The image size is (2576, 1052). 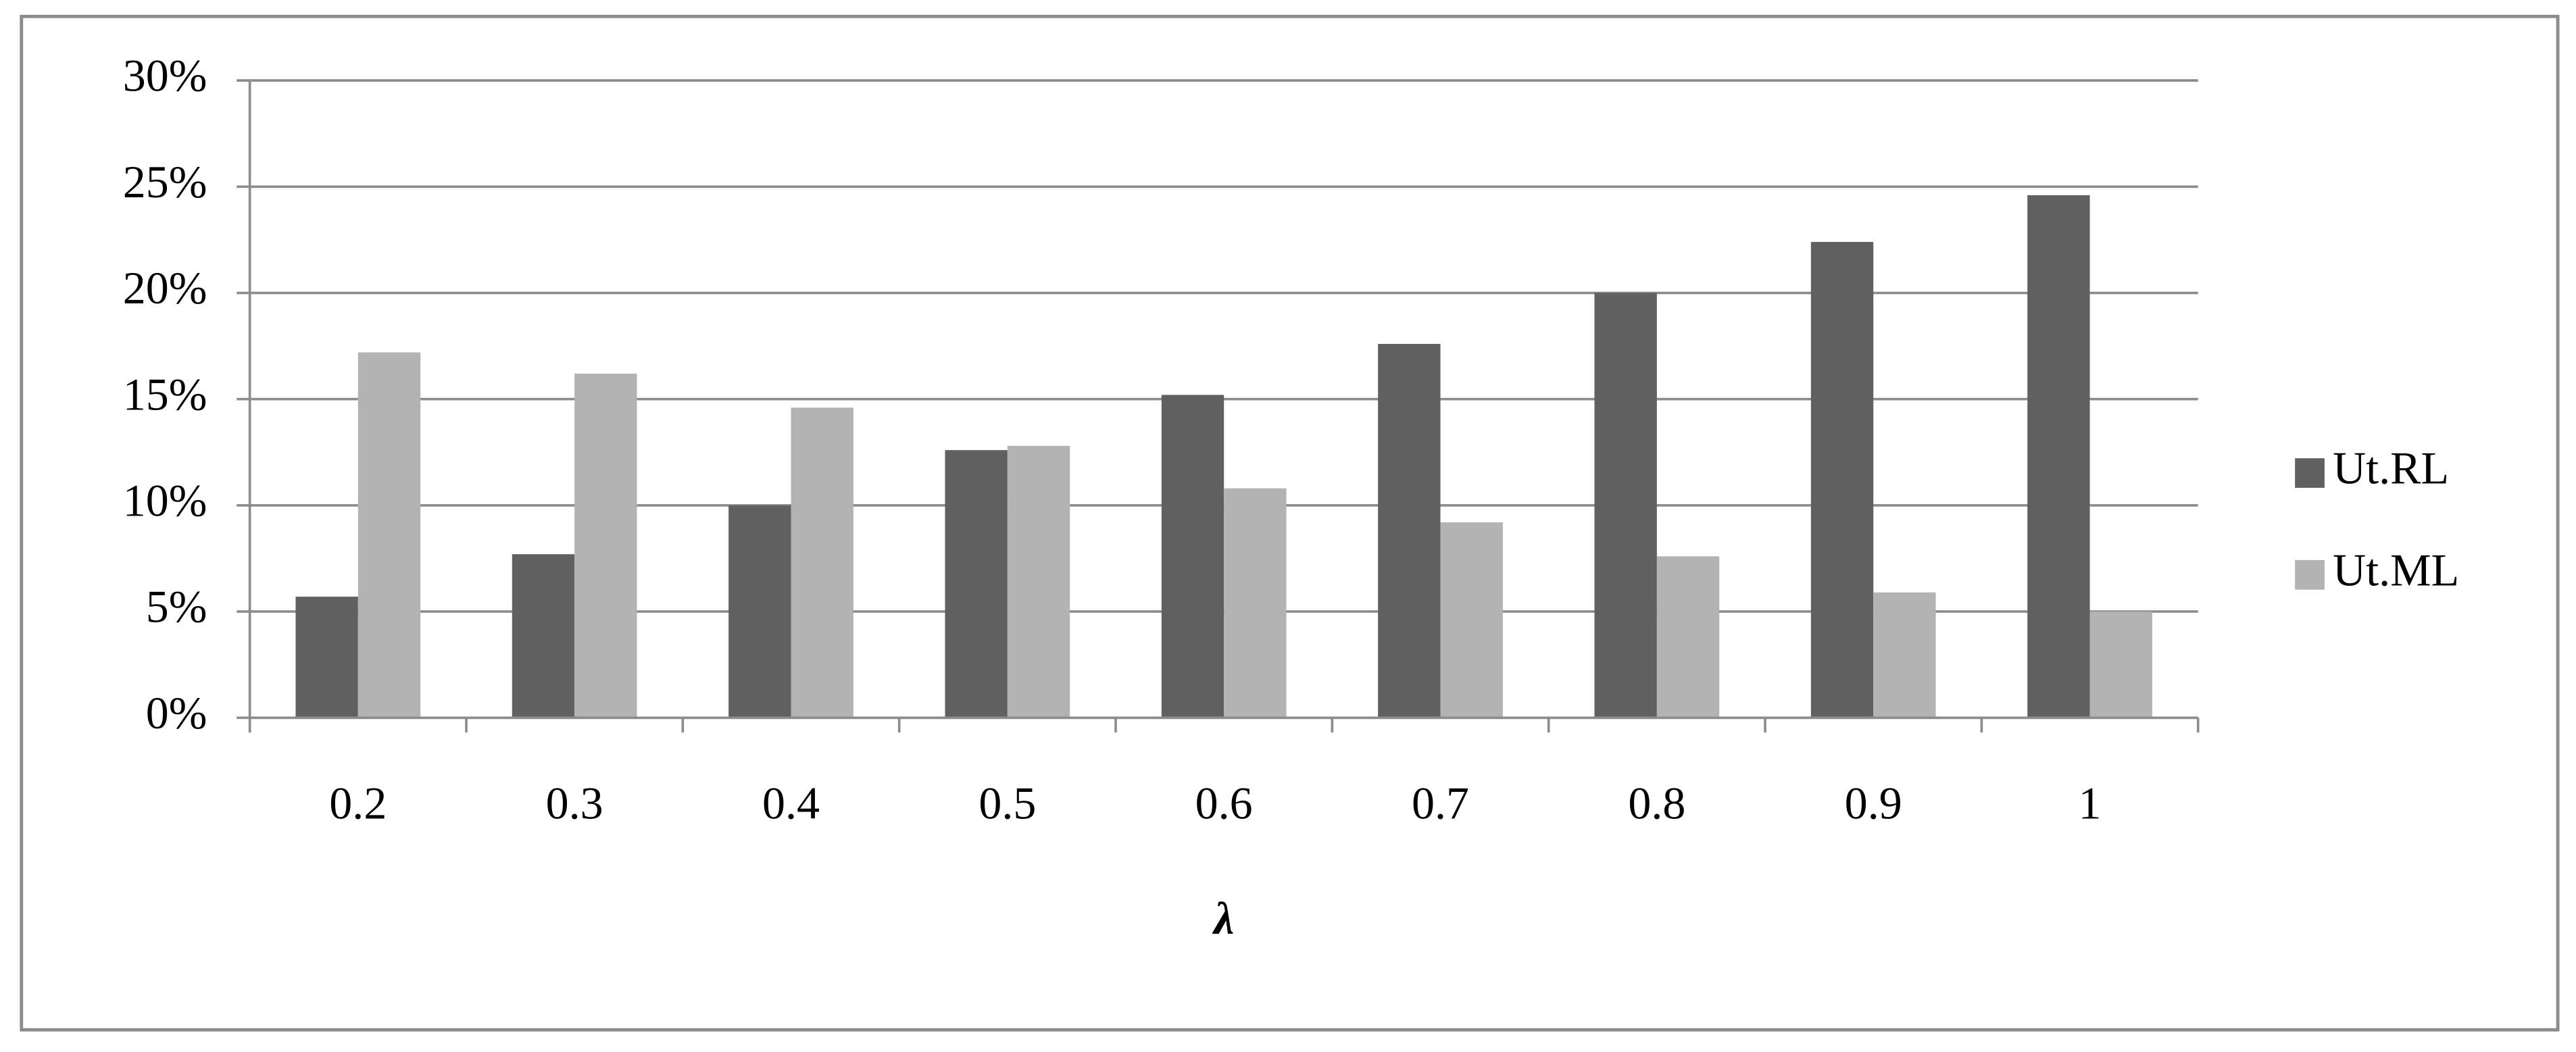 What do you see at coordinates (2396, 569) in the screenshot?
I see `legend-label: Ut.ML` at bounding box center [2396, 569].